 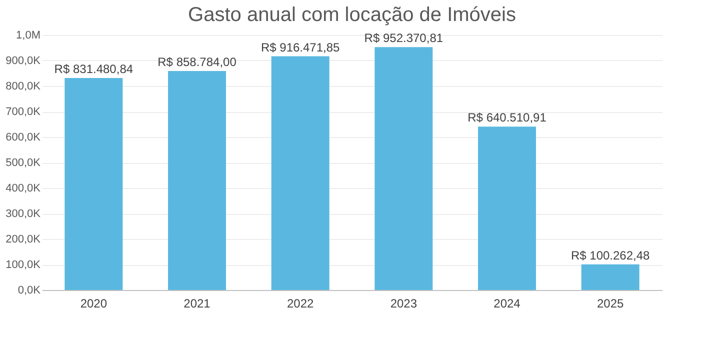 I want to click on y-tick-label: 0,0K, so click(x=30, y=290).